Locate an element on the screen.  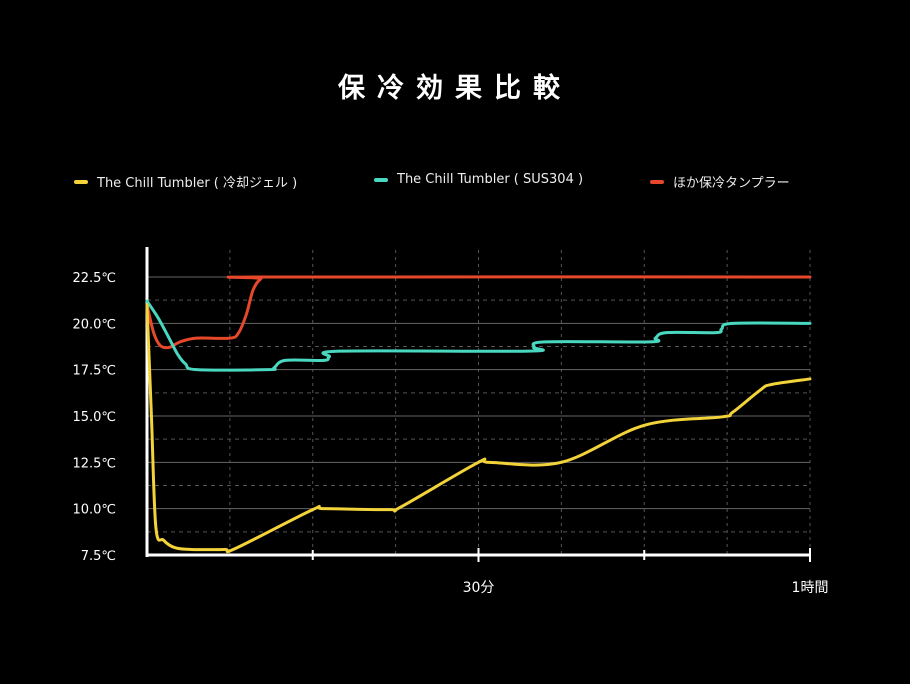
y-tick-label: 17.5℃ is located at coordinates (94, 371).